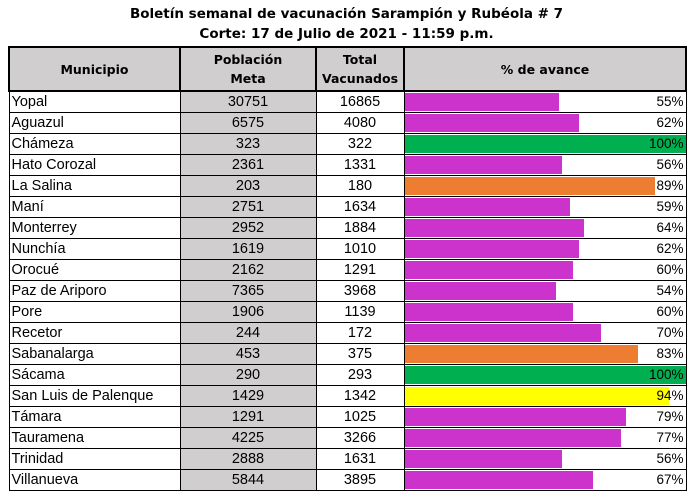 This screenshot has width=693, height=499. What do you see at coordinates (670, 290) in the screenshot?
I see `avance-label: 54%` at bounding box center [670, 290].